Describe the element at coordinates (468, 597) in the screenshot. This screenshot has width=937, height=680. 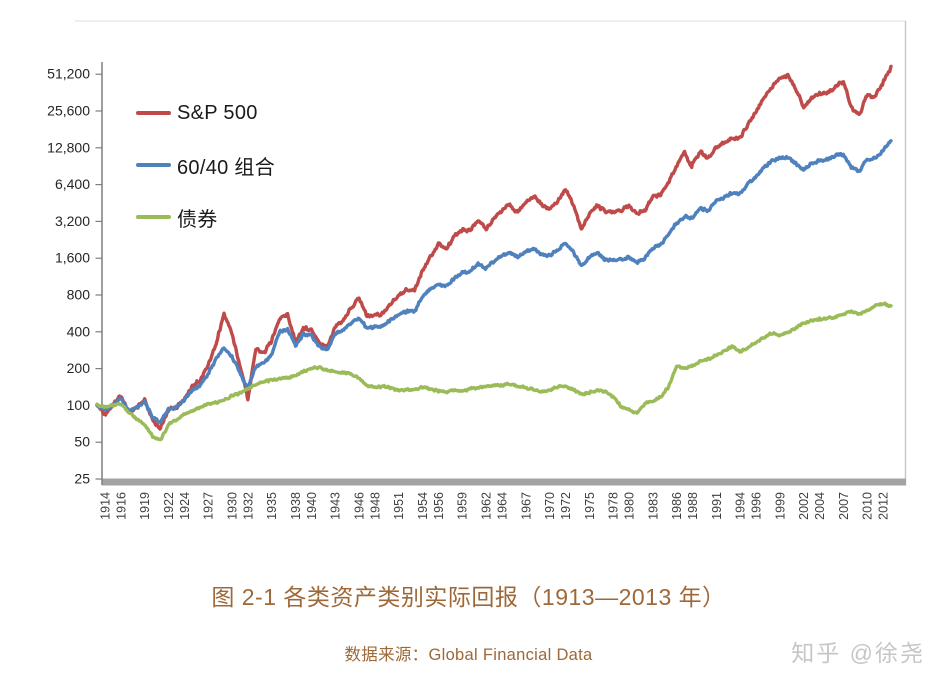
I see `figure-caption: 图 2-1 各类资产类别实际回报（1913—2013 年）` at that location.